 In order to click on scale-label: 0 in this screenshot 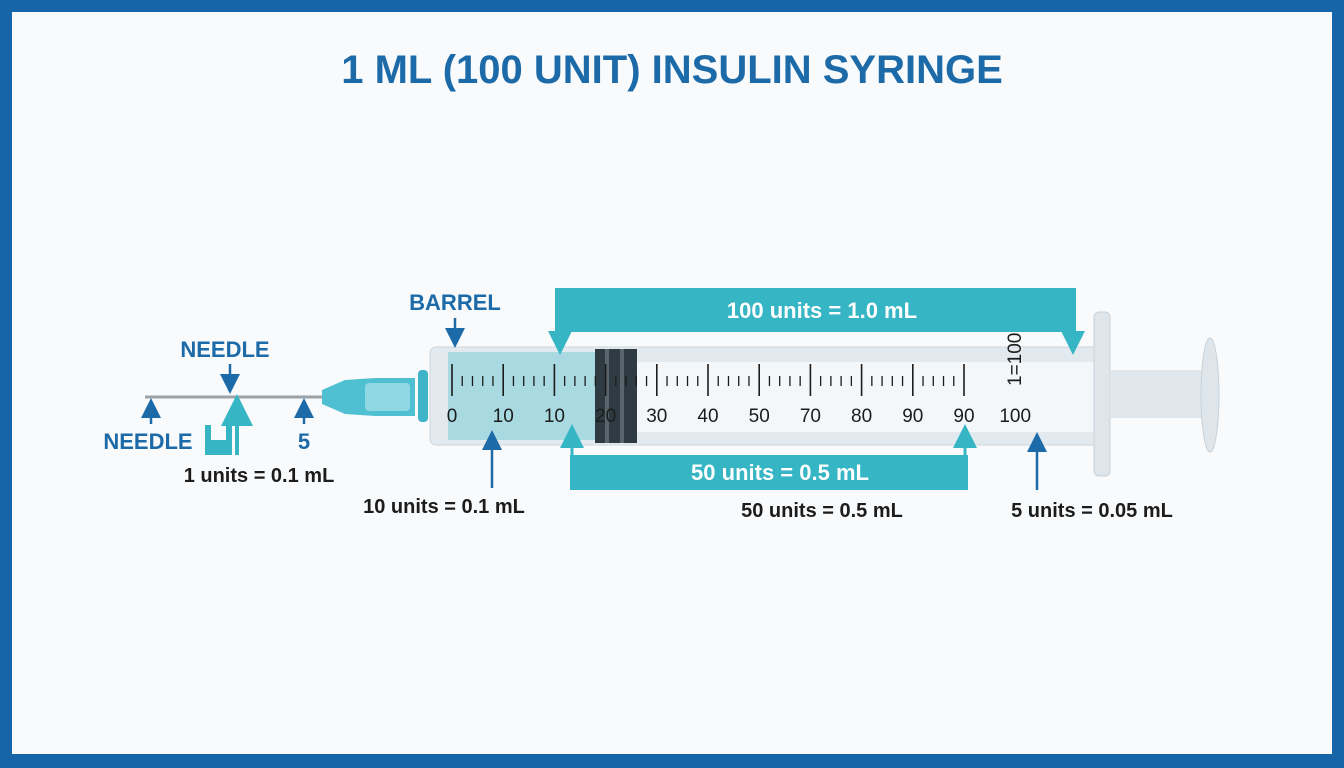, I will do `click(452, 416)`.